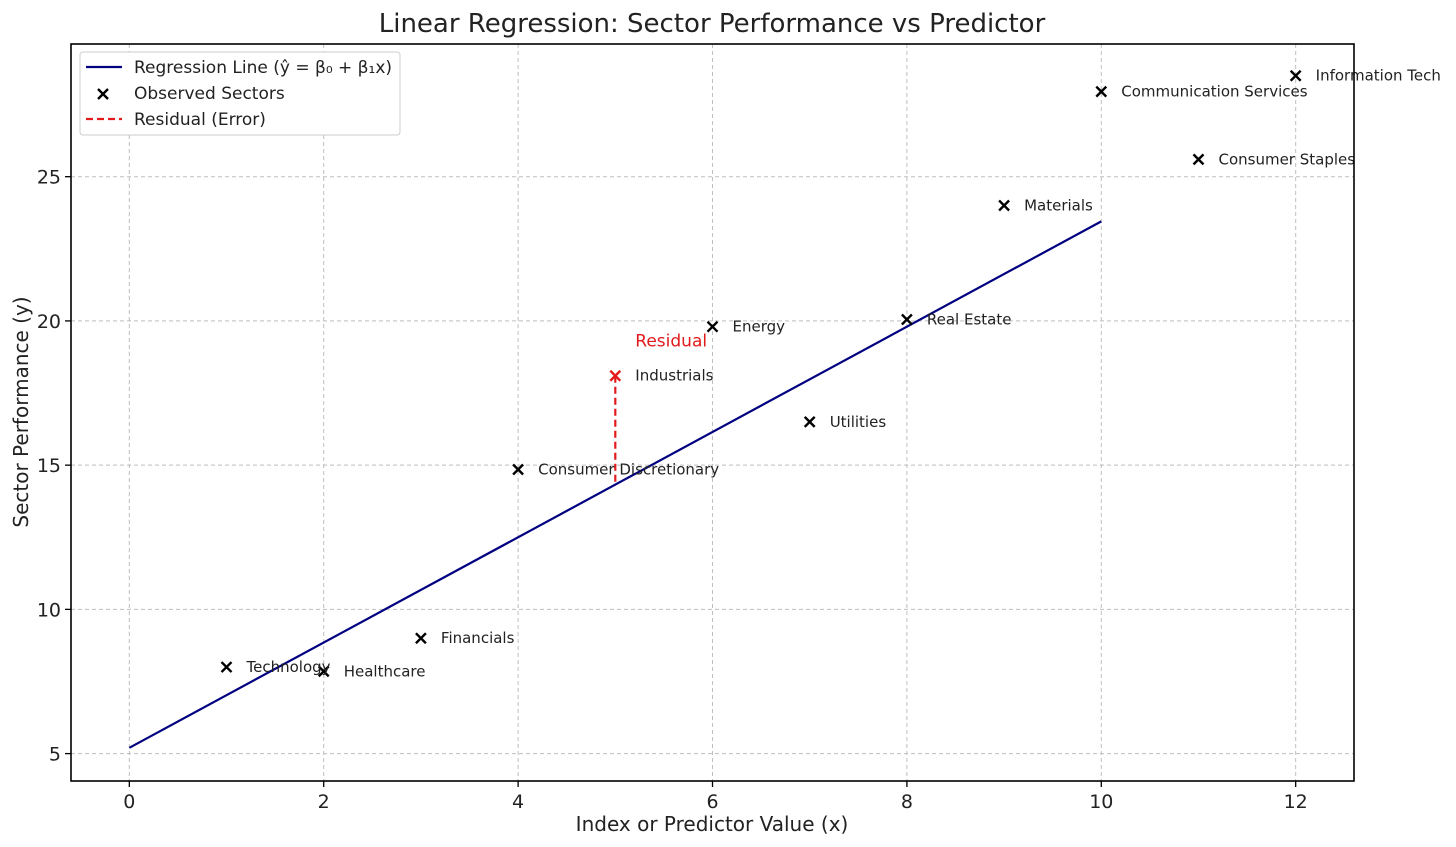  Describe the element at coordinates (1058, 206) in the screenshot. I see `point-label: Materials` at that location.